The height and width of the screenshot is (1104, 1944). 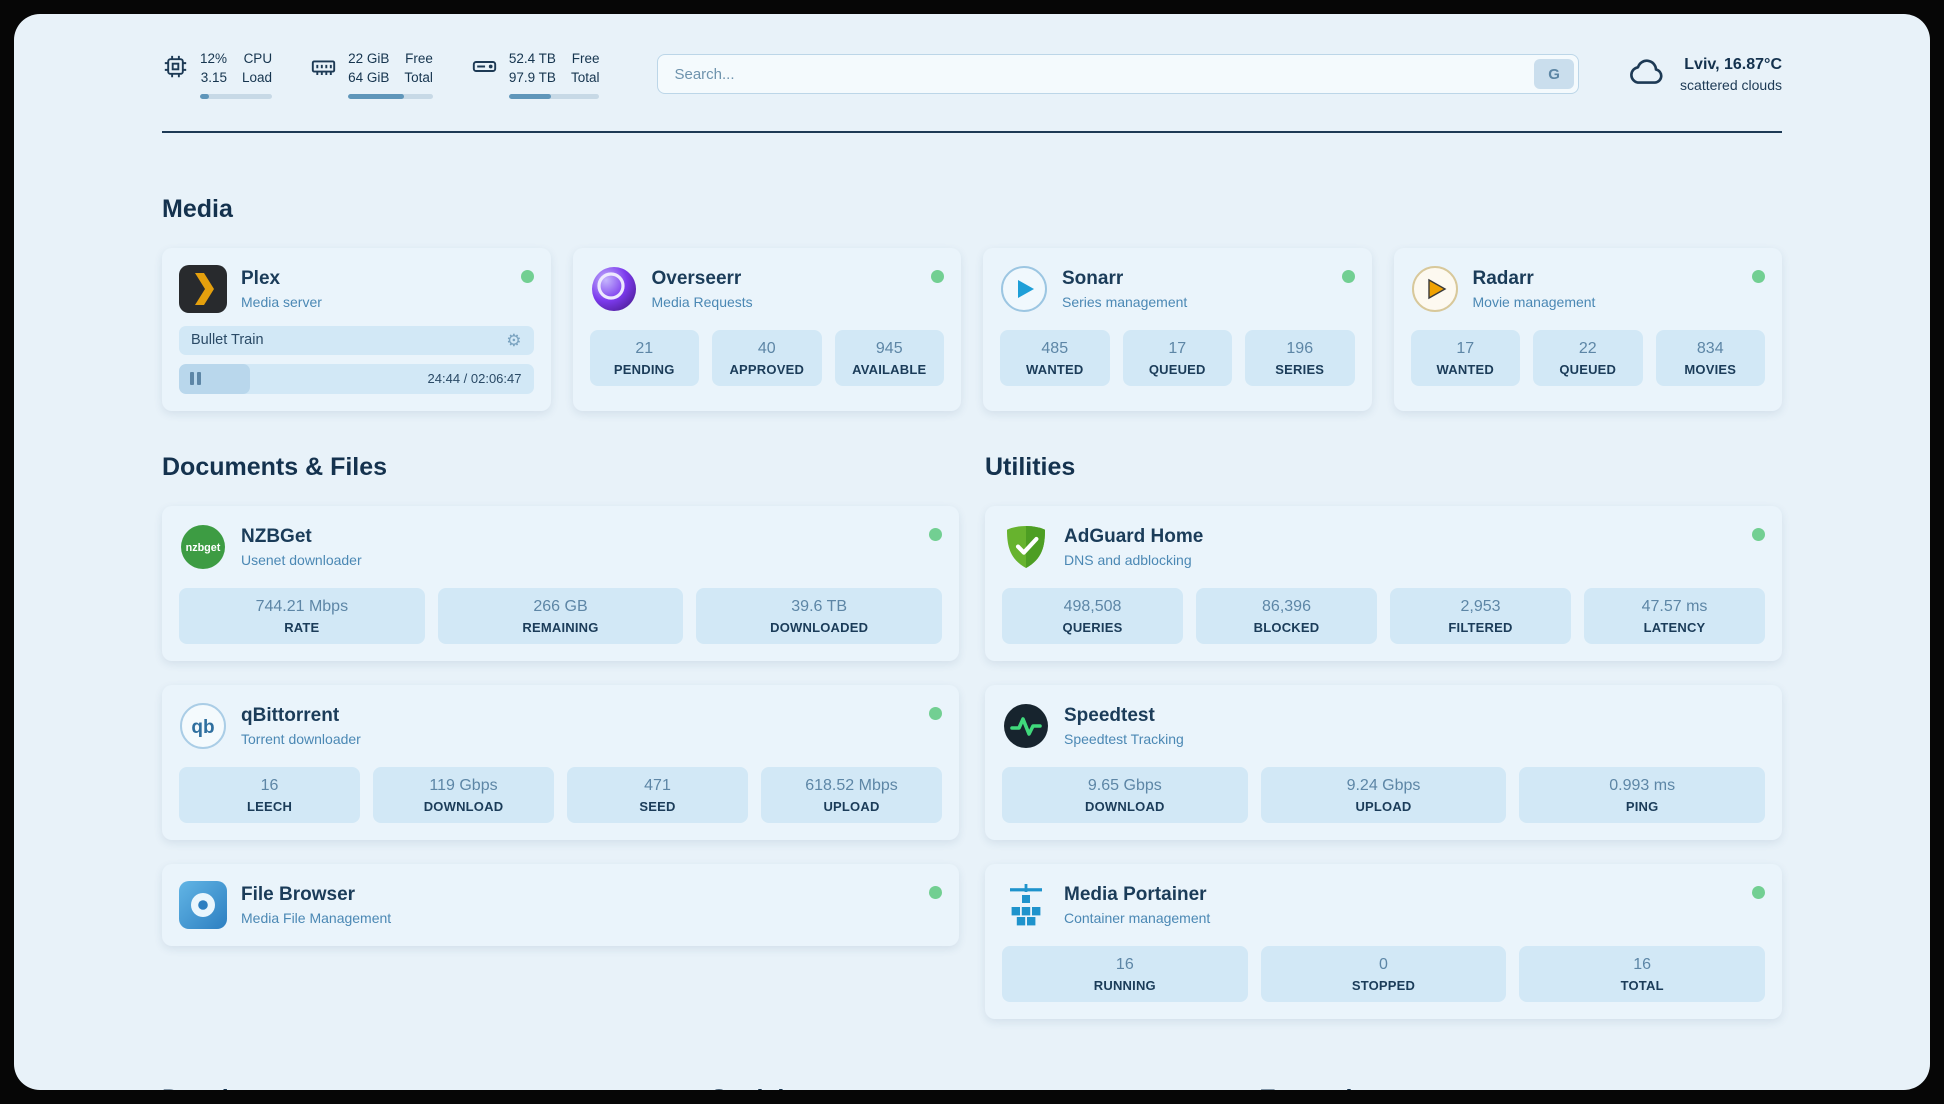 I want to click on app-title: File Browser, so click(x=298, y=894).